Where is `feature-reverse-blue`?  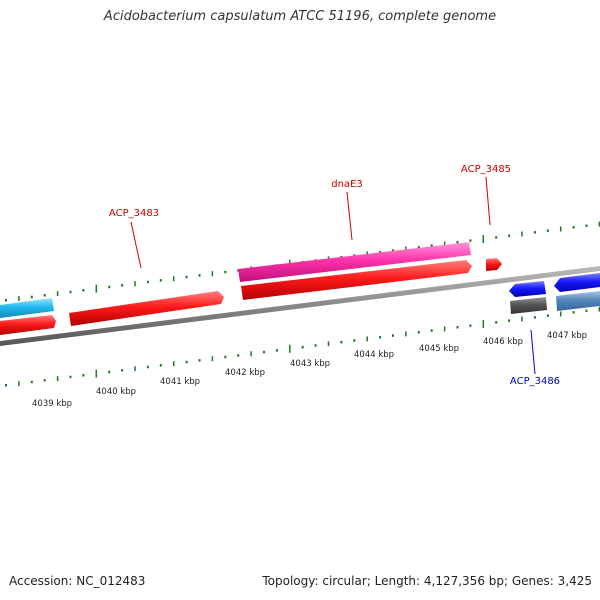 feature-reverse-blue is located at coordinates (527, 289).